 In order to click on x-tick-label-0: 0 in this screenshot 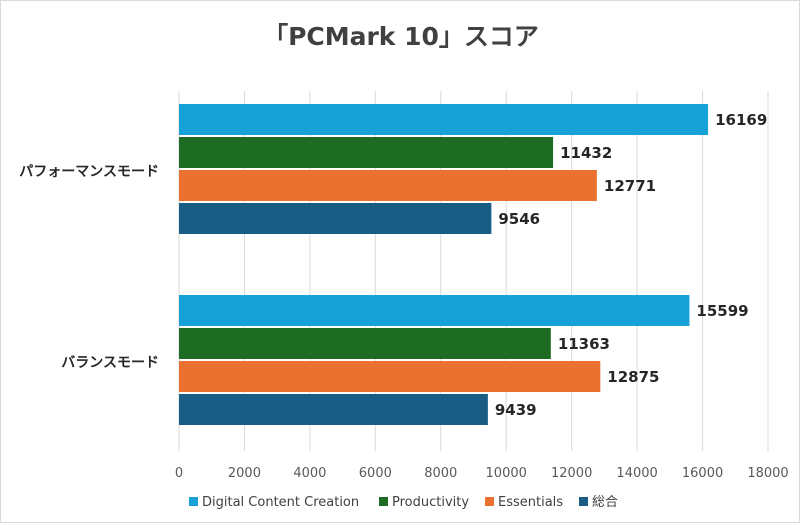, I will do `click(179, 473)`.